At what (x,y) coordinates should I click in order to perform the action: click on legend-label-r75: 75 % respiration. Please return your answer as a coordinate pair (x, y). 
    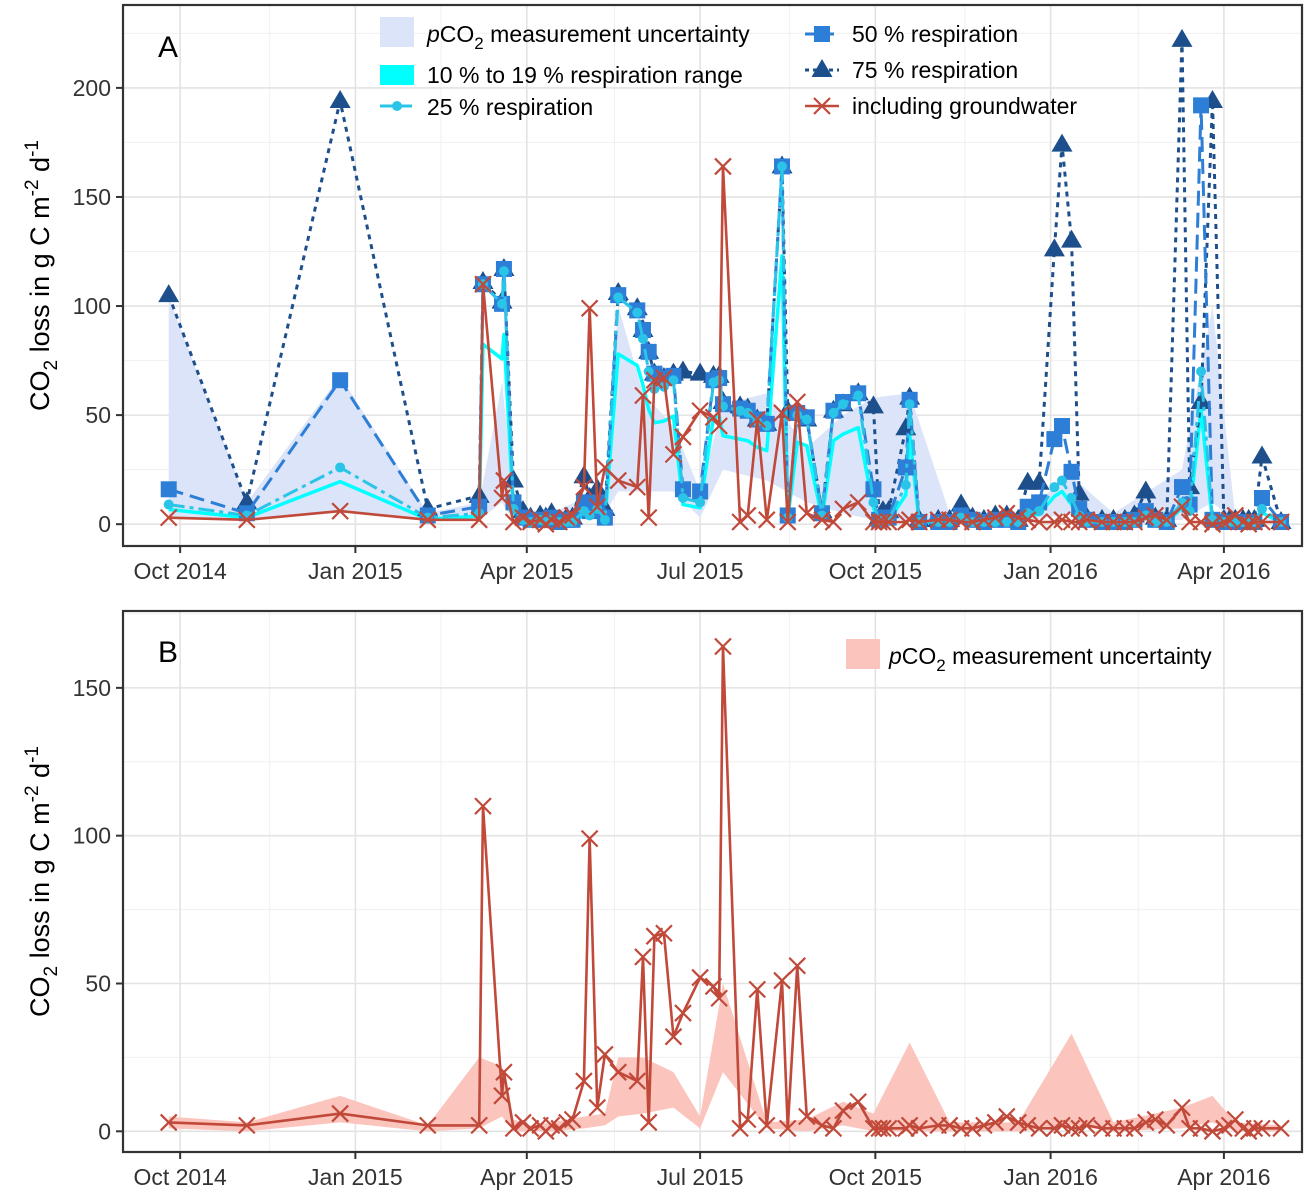
    Looking at the image, I should click on (935, 70).